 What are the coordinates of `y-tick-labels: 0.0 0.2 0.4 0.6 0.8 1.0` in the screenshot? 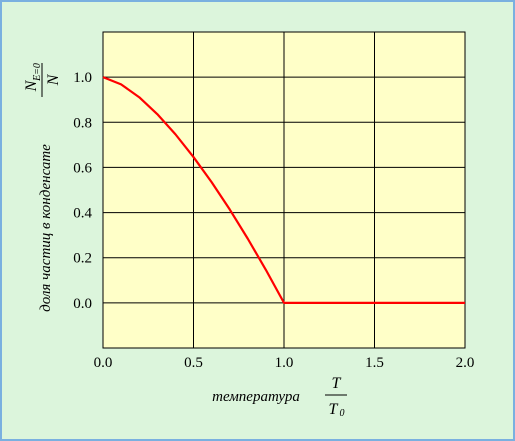 It's located at (82, 191).